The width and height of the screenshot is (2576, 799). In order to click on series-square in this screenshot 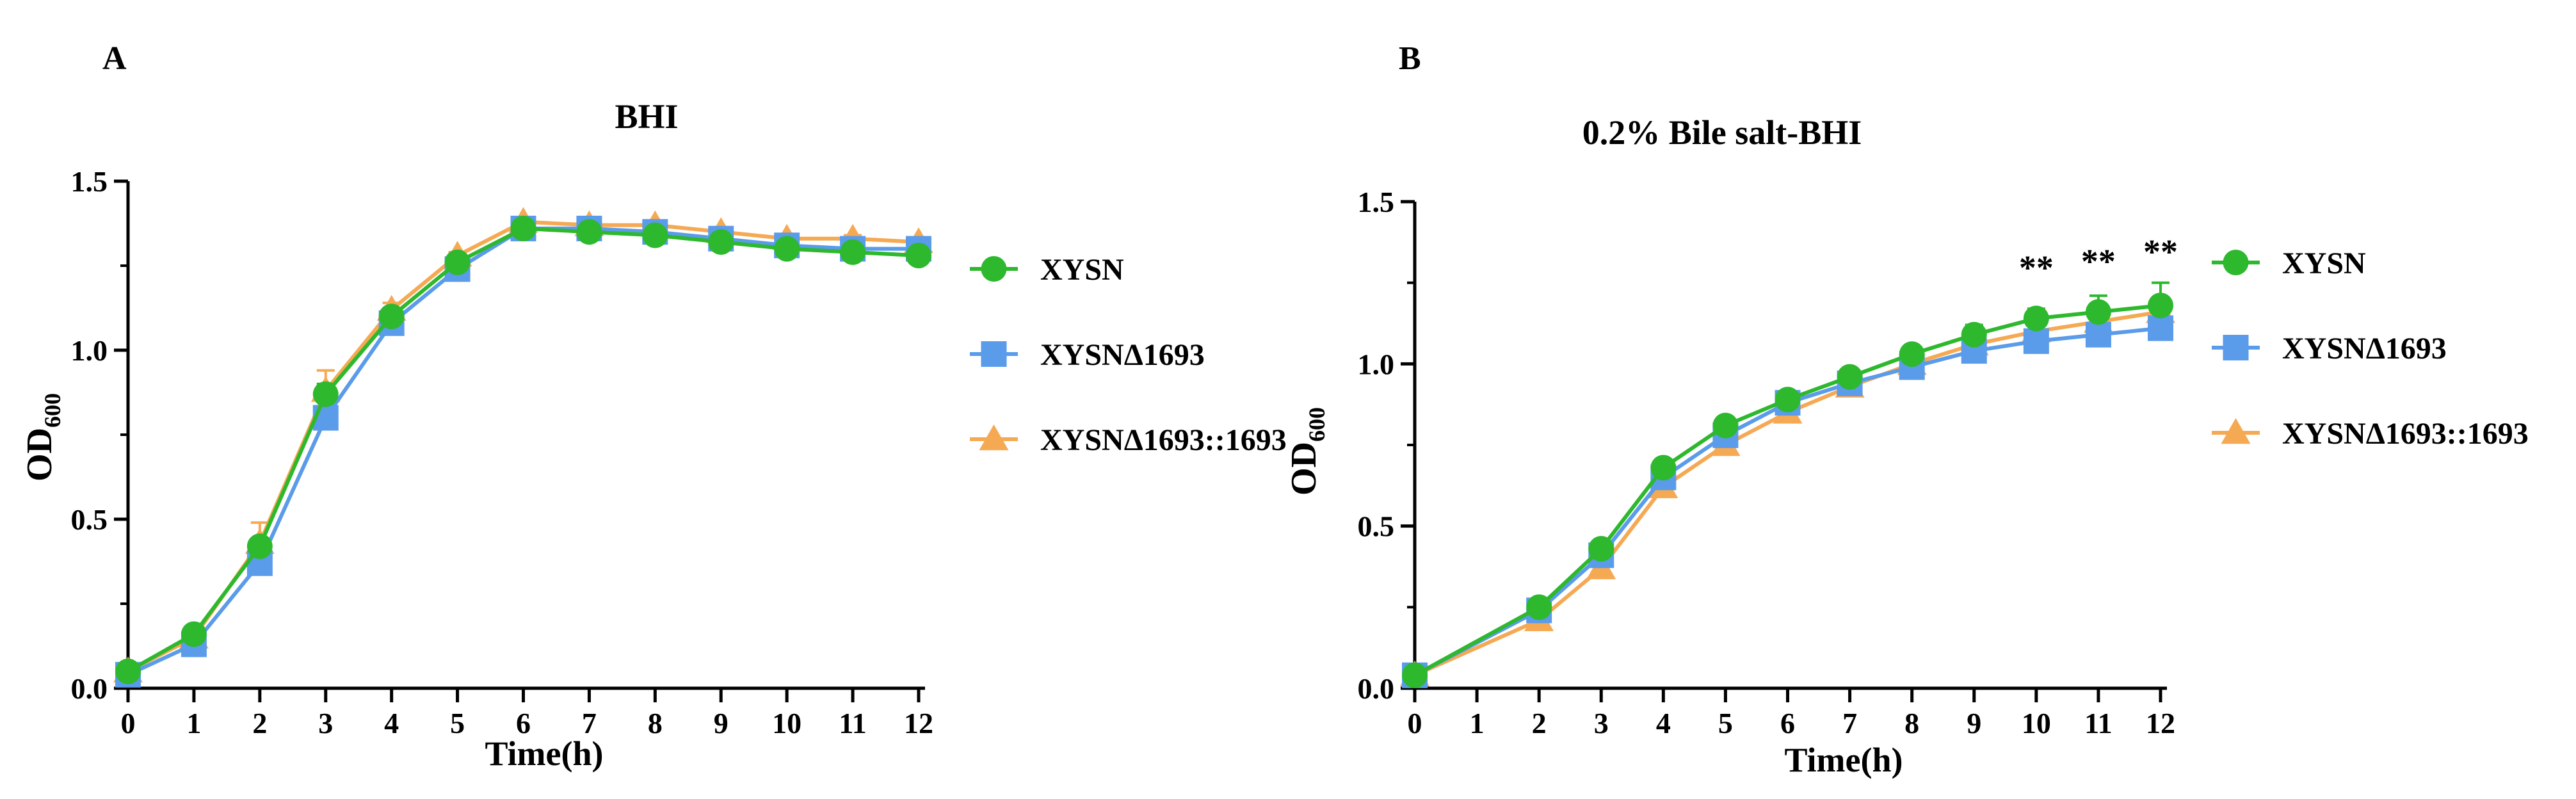, I will do `click(1787, 501)`.